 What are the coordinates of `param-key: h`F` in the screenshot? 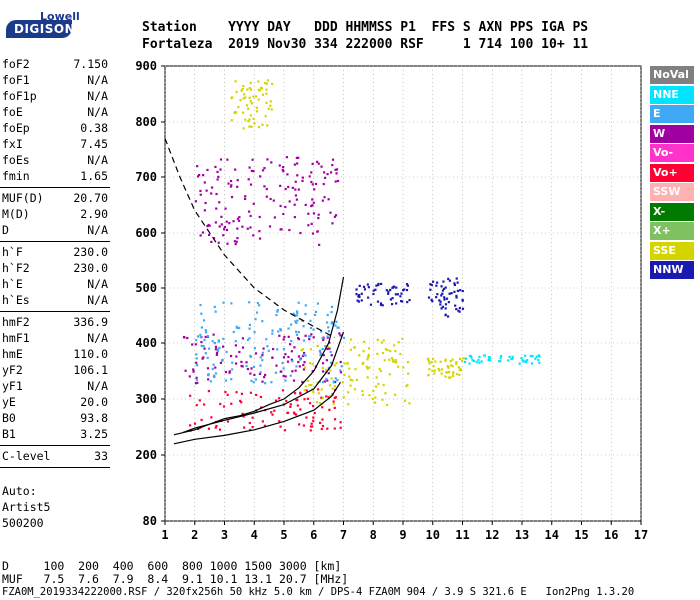 It's located at (12, 252).